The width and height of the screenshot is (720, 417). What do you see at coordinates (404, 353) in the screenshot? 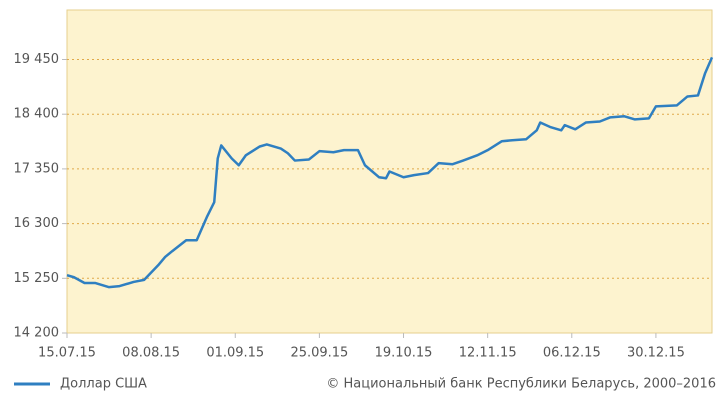
I see `x-tick-label: 19.10.15` at bounding box center [404, 353].